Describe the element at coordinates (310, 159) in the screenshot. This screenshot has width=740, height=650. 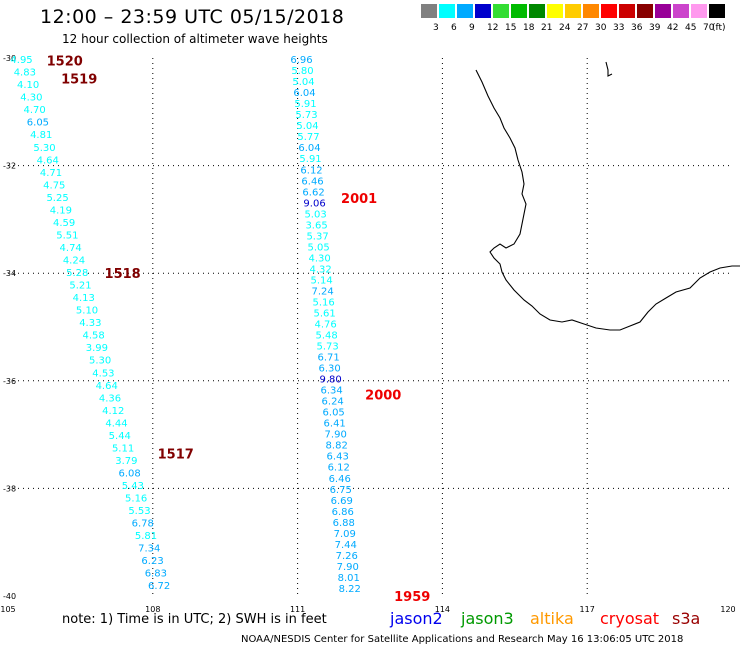
I see `wave-height-value: 5.91` at that location.